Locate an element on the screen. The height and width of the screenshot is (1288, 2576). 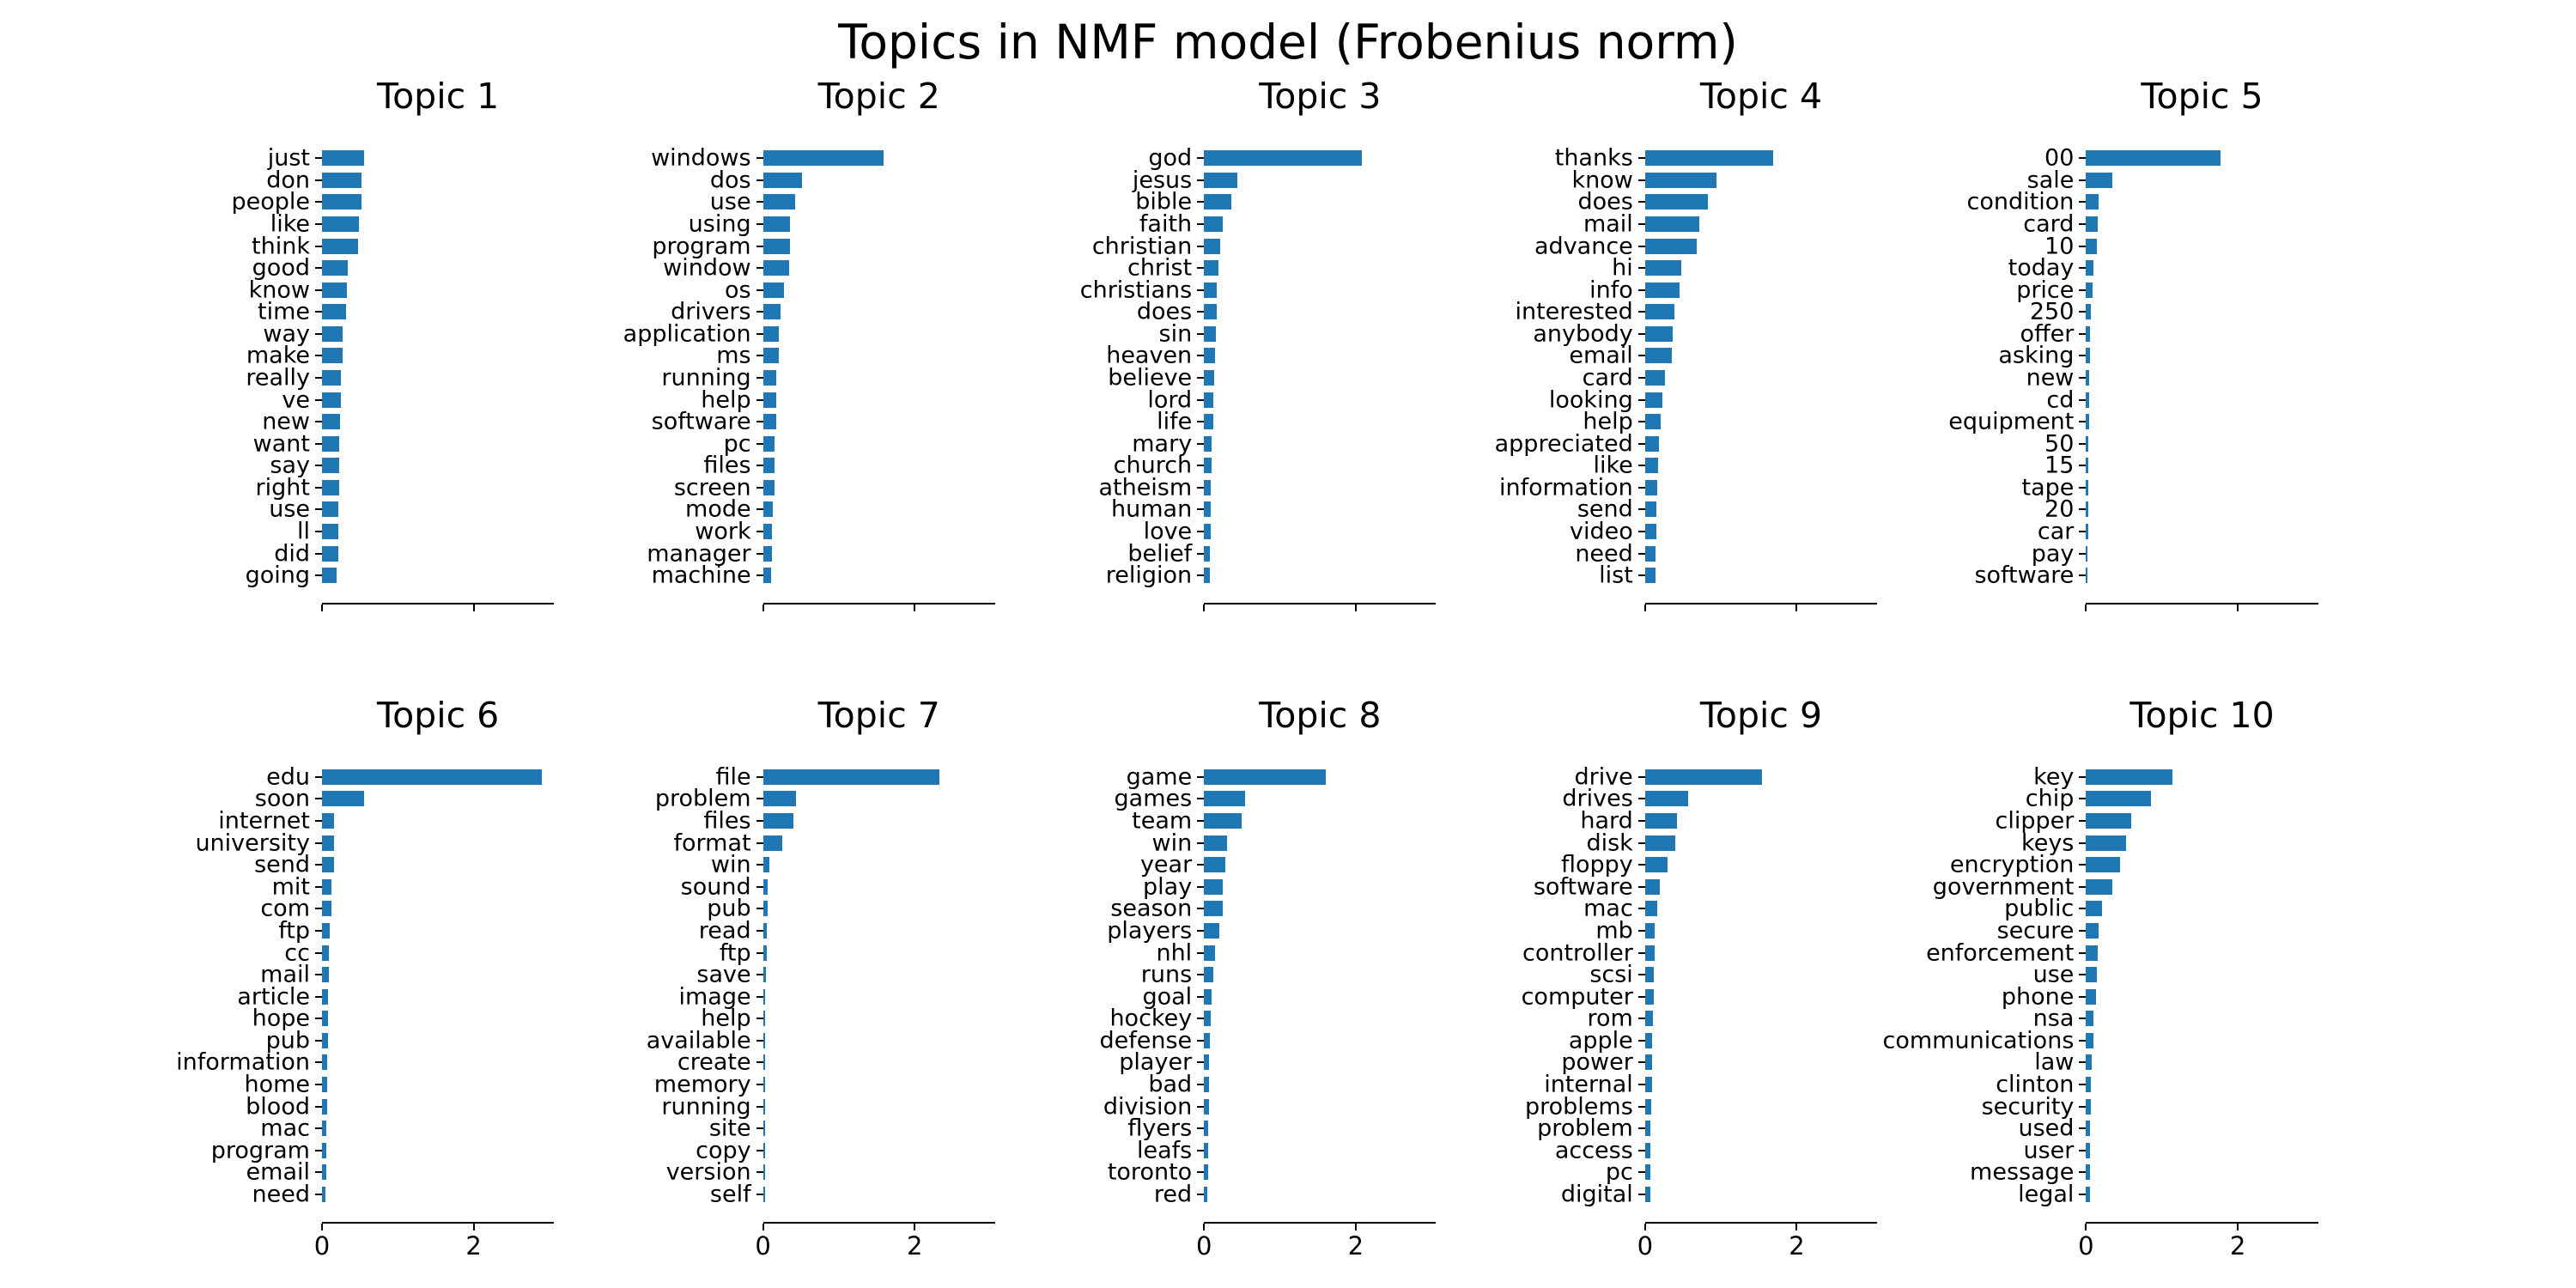
bar-row: send is located at coordinates (1727, 510).